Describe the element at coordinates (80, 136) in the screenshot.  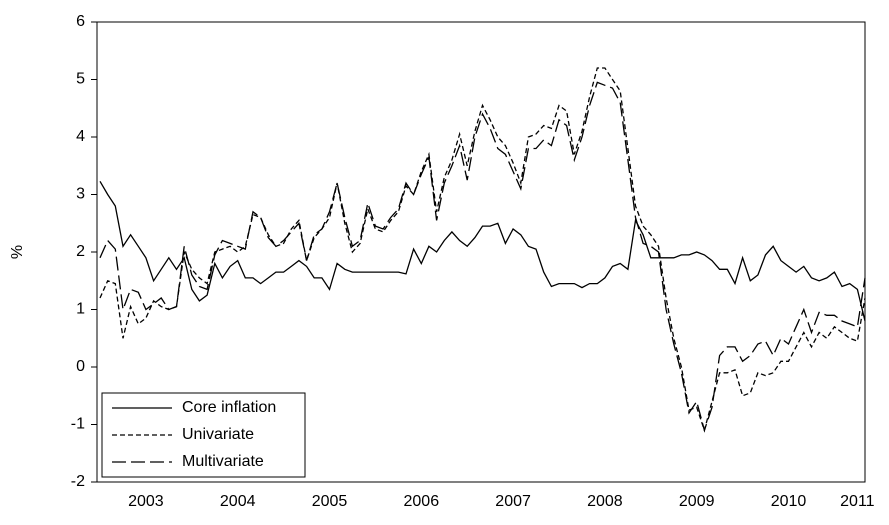
I see `y-tick-label: 4` at that location.